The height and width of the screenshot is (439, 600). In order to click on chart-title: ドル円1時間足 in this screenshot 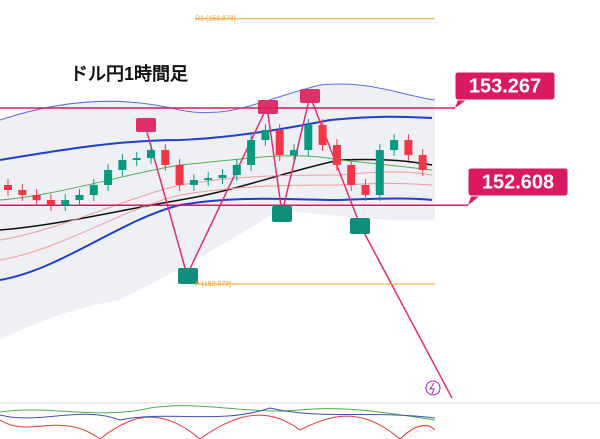, I will do `click(129, 74)`.